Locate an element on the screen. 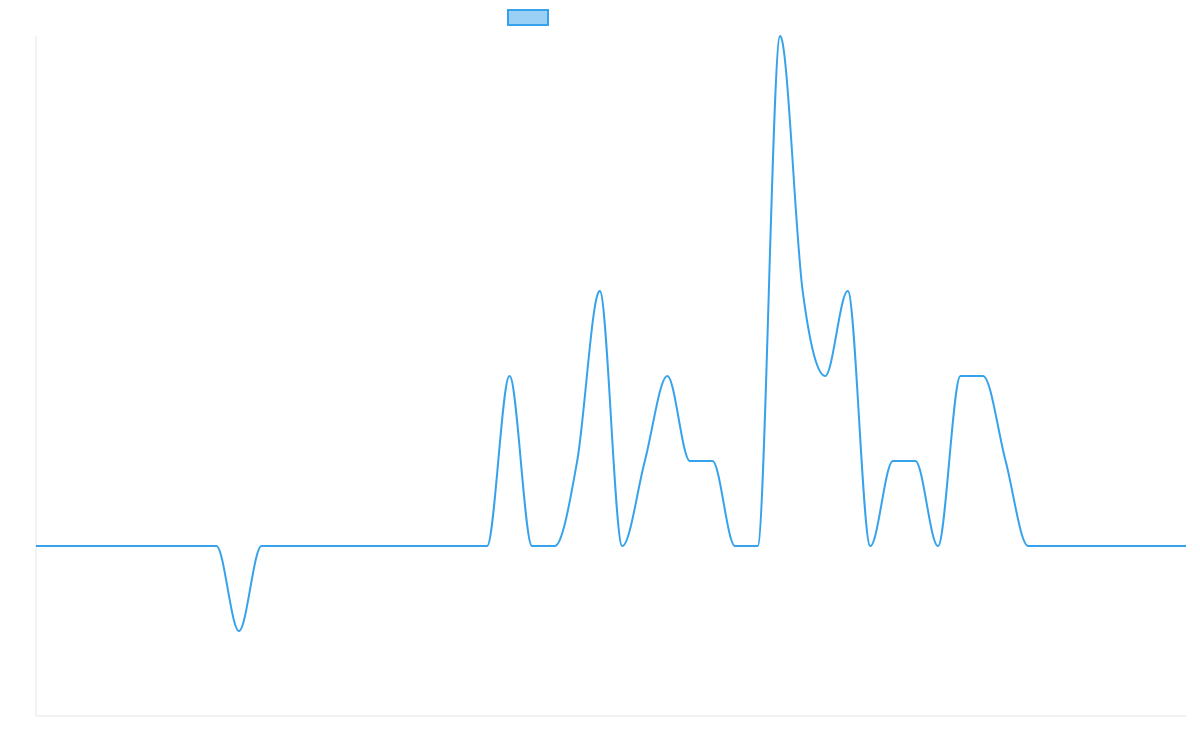 This screenshot has height=750, width=1200. legend is located at coordinates (528, 17).